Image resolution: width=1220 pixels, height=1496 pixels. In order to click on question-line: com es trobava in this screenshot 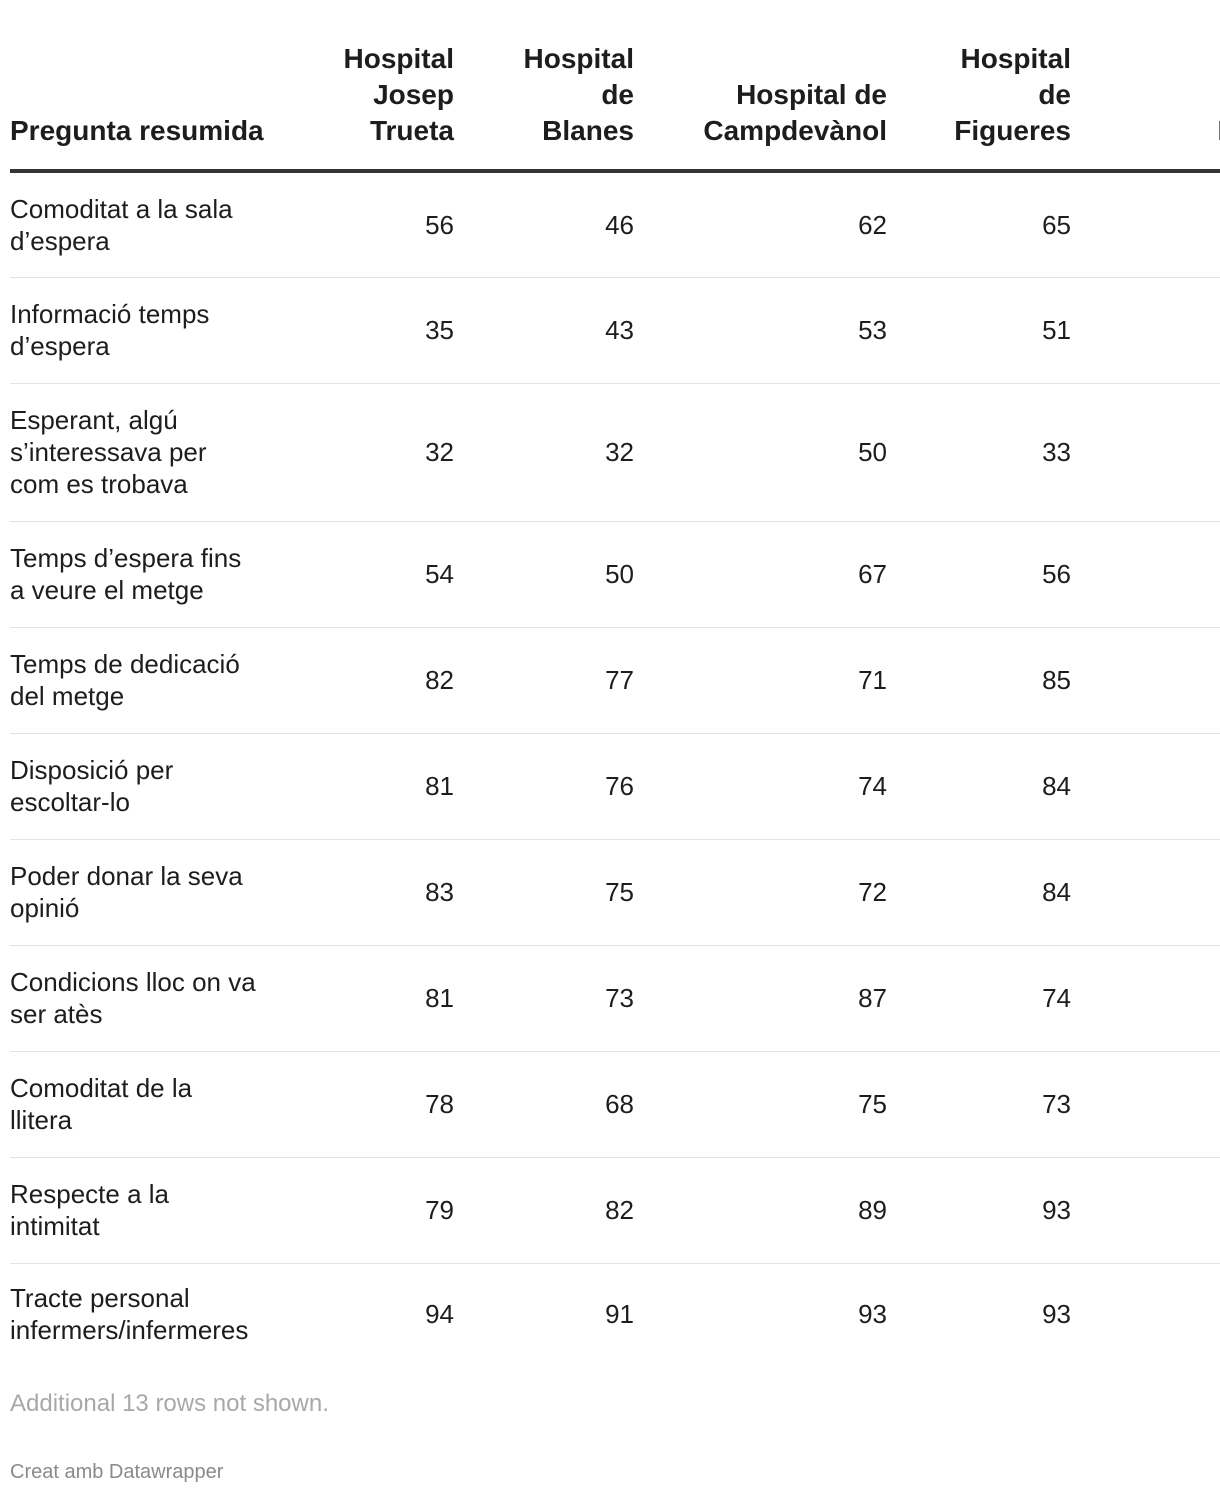, I will do `click(99, 484)`.